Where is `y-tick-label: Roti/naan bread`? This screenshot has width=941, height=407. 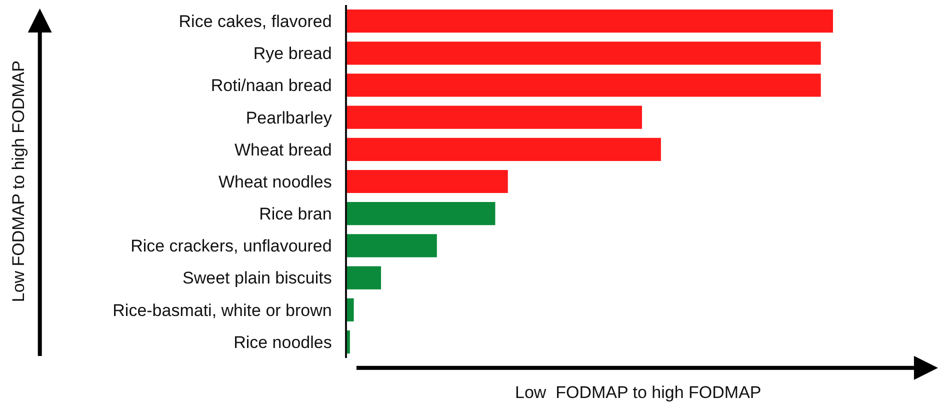
y-tick-label: Roti/naan bread is located at coordinates (271, 86).